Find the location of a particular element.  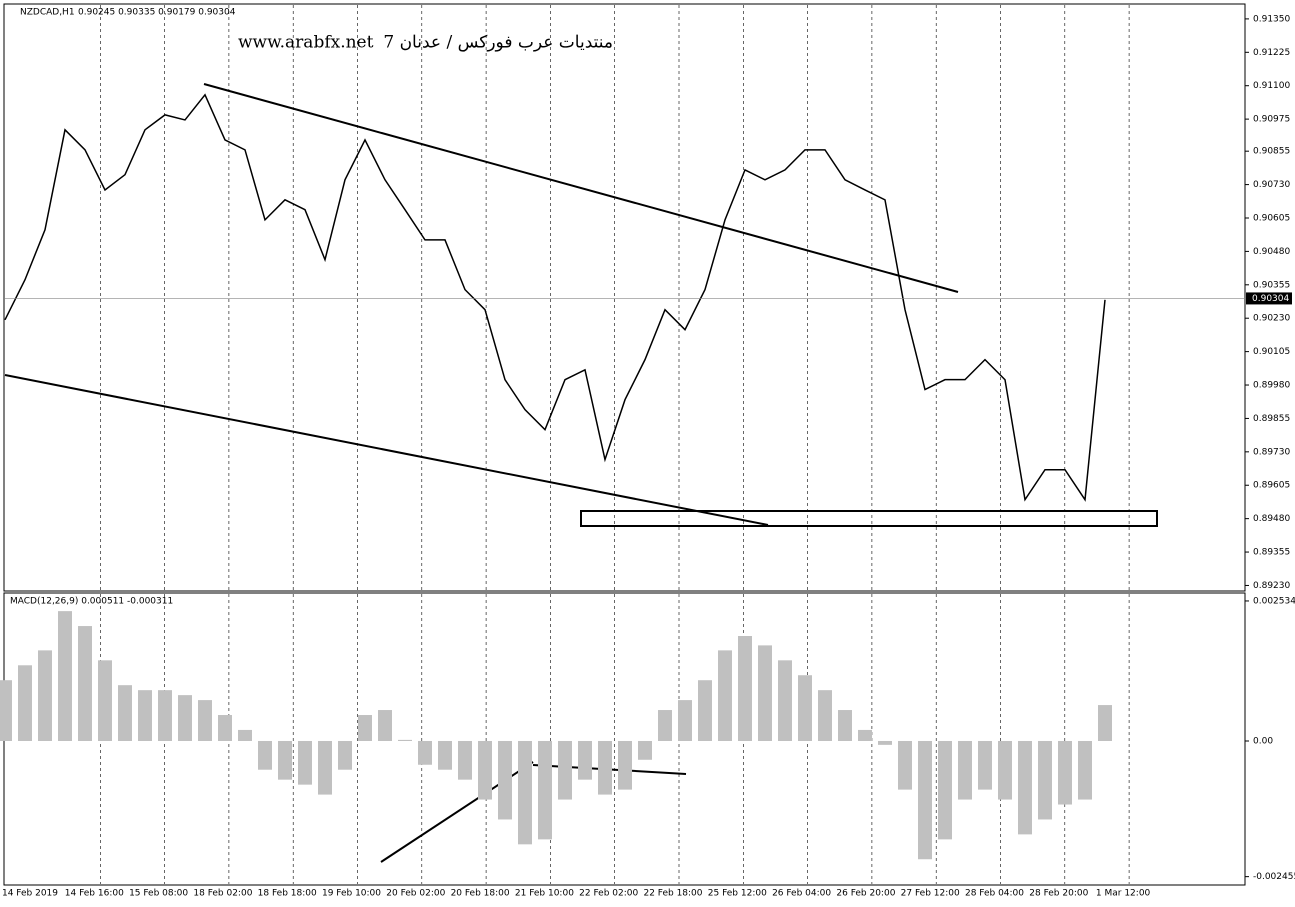

time-label: 19 Feb 10:00 is located at coordinates (351, 894).